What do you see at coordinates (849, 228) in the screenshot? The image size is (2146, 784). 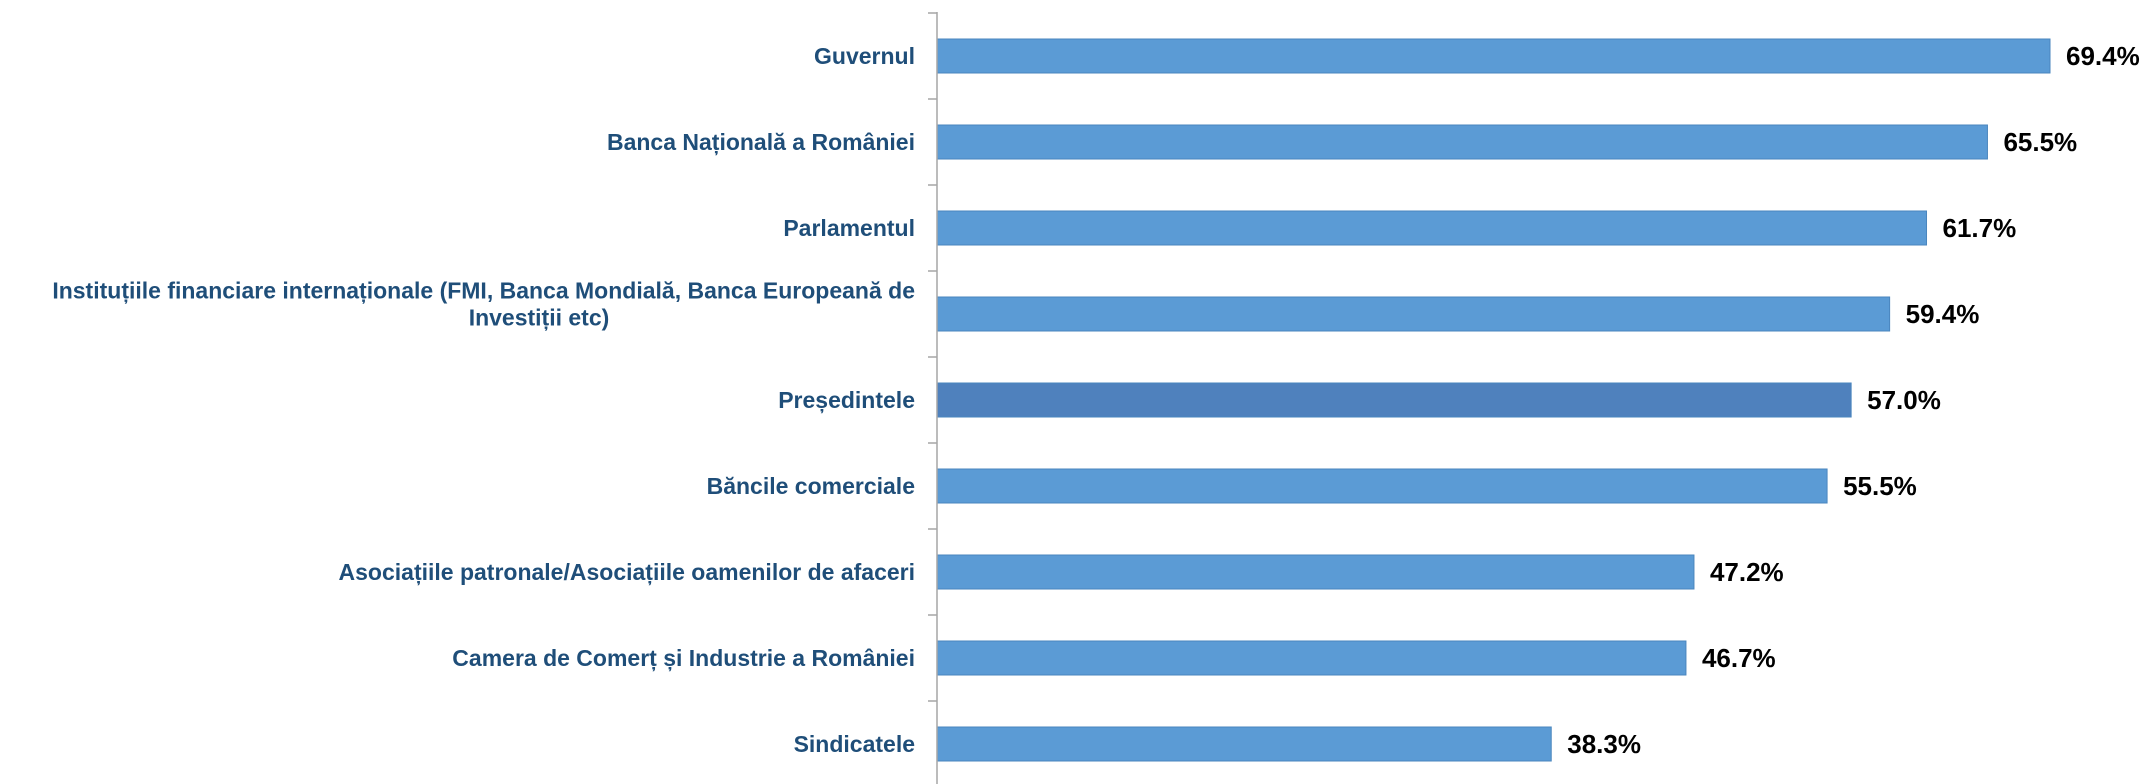 I see `category-label: Parlamentul` at bounding box center [849, 228].